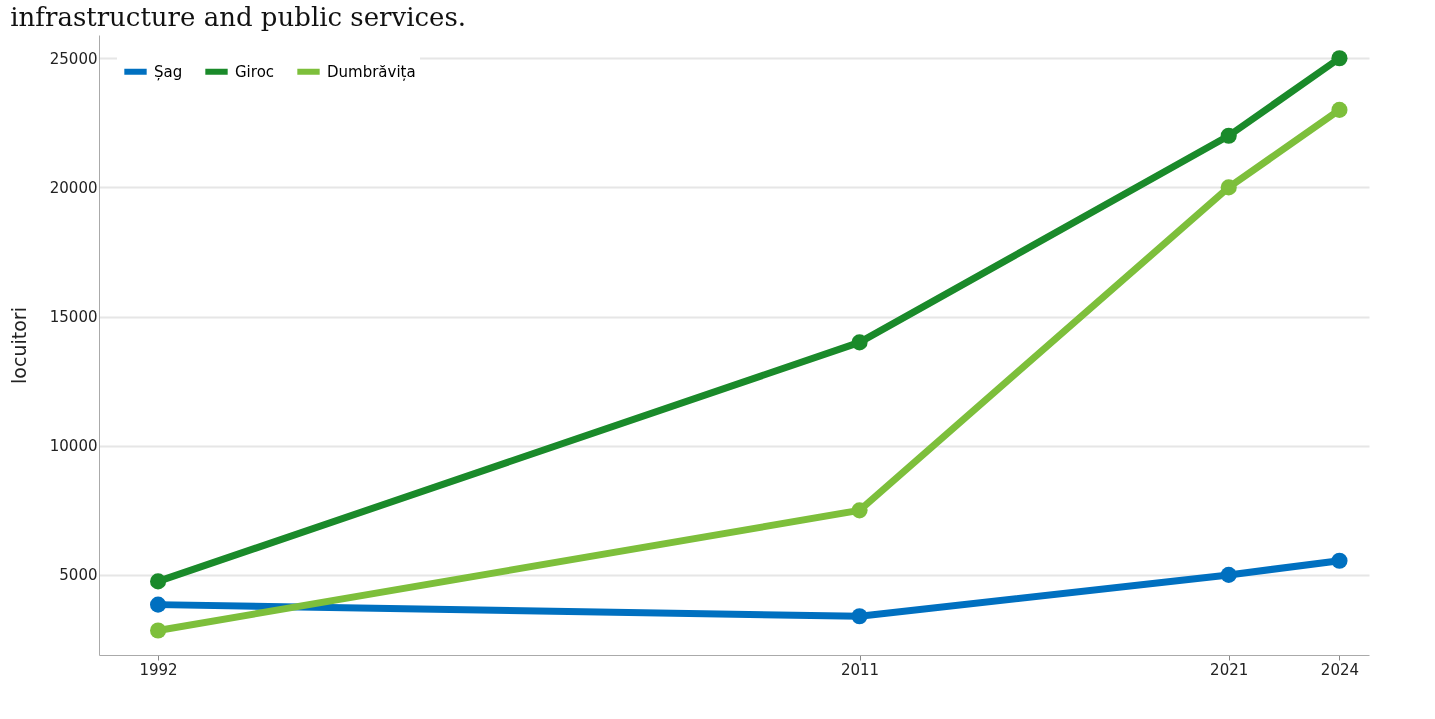 This screenshot has width=1435, height=719. What do you see at coordinates (73, 187) in the screenshot?
I see `y-tick-label: 20000` at bounding box center [73, 187].